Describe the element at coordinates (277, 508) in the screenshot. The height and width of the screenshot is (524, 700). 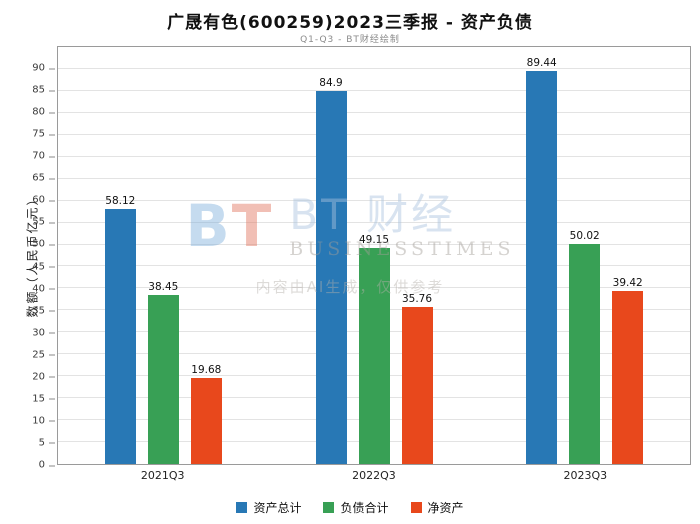
I see `legend-label: 资产总计` at that location.